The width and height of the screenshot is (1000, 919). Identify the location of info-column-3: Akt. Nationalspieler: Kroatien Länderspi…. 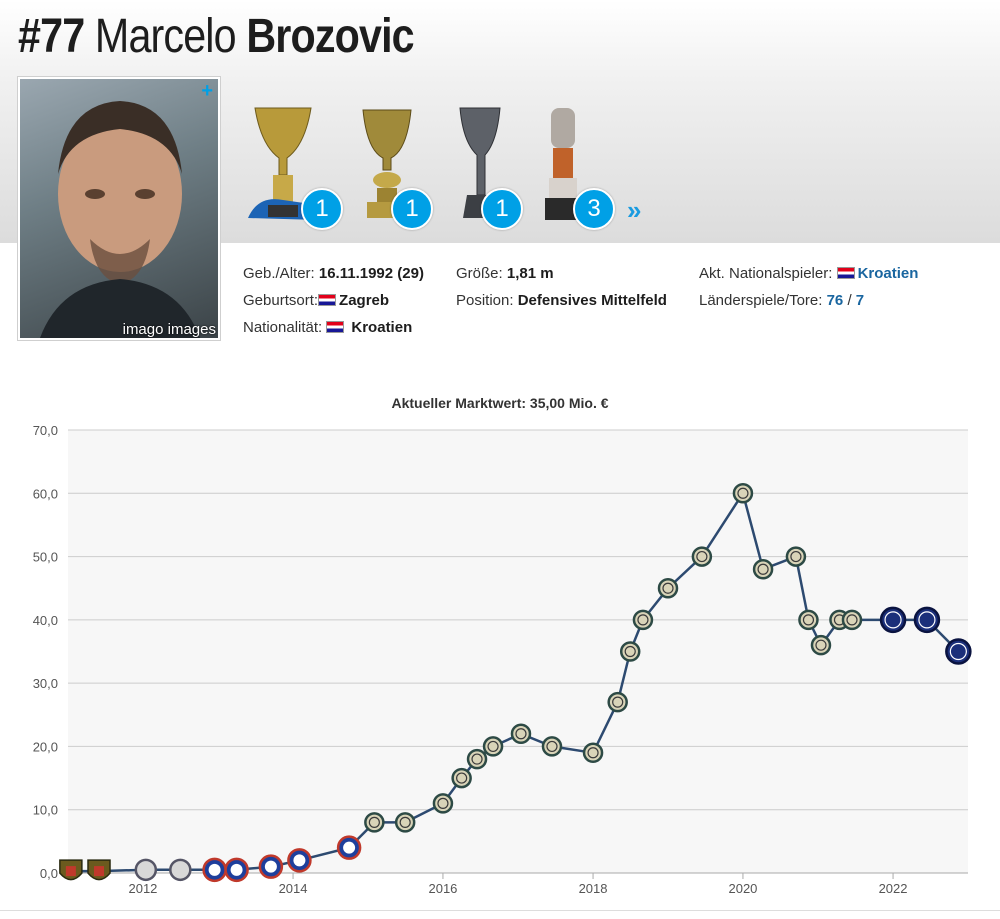
(808, 287).